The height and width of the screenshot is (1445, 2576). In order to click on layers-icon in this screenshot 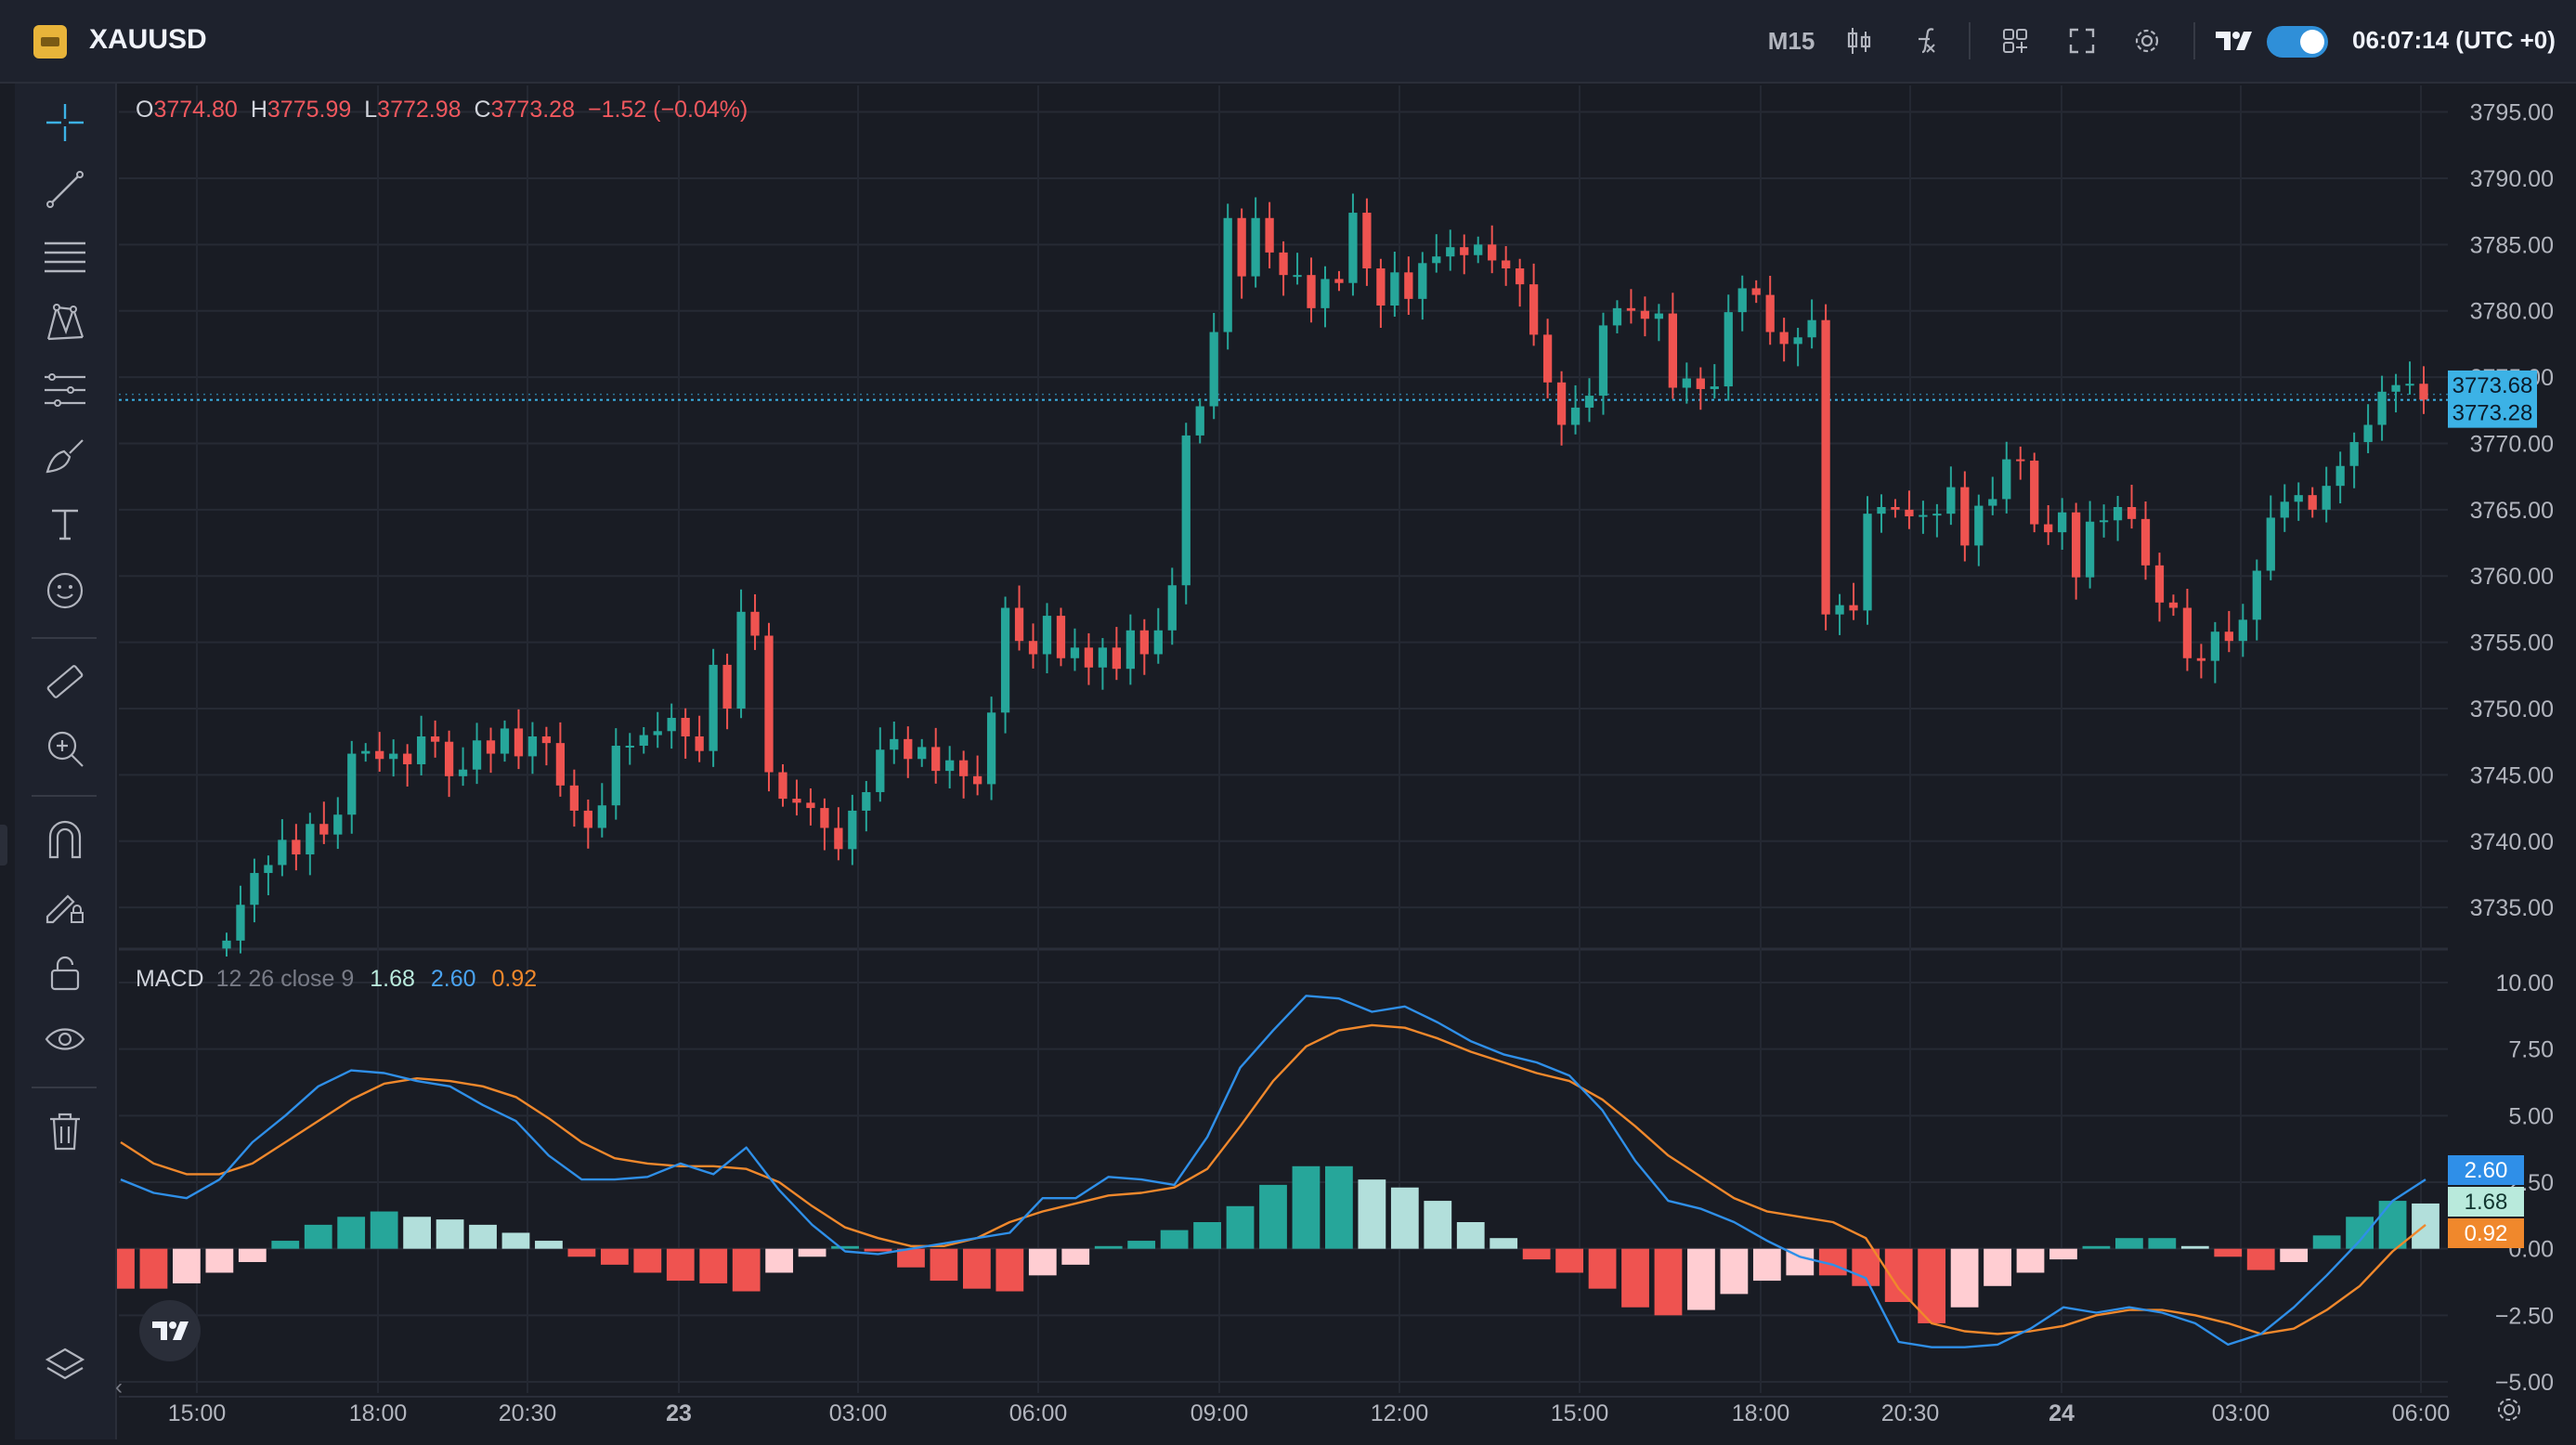, I will do `click(65, 1365)`.